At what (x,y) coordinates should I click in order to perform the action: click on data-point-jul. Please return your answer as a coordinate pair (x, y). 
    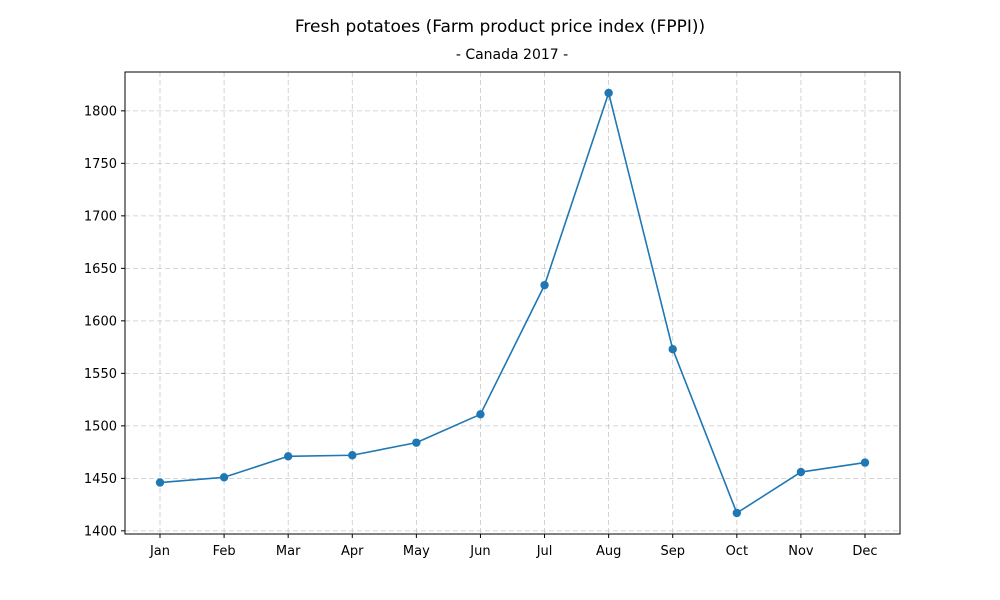
    Looking at the image, I should click on (544, 285).